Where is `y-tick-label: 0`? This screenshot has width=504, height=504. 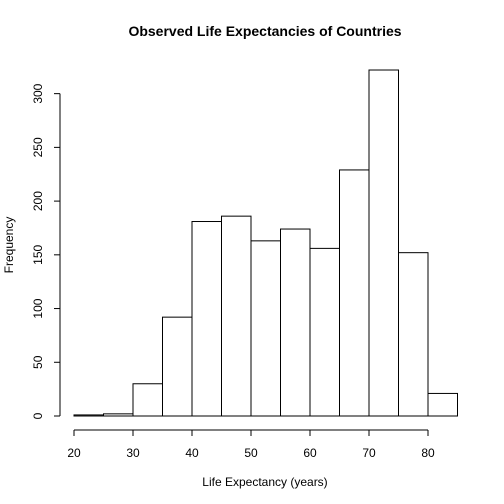
y-tick-label: 0 is located at coordinates (38, 415).